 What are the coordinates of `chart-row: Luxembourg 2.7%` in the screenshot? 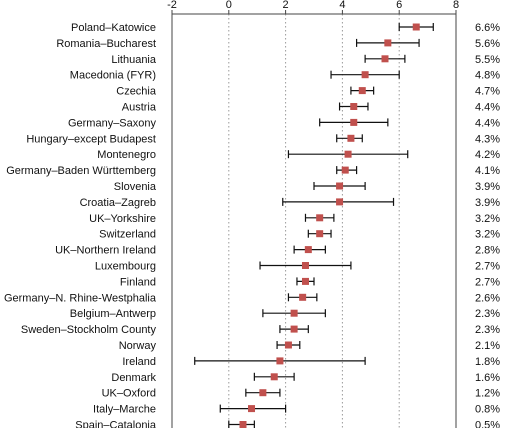 It's located at (297, 267).